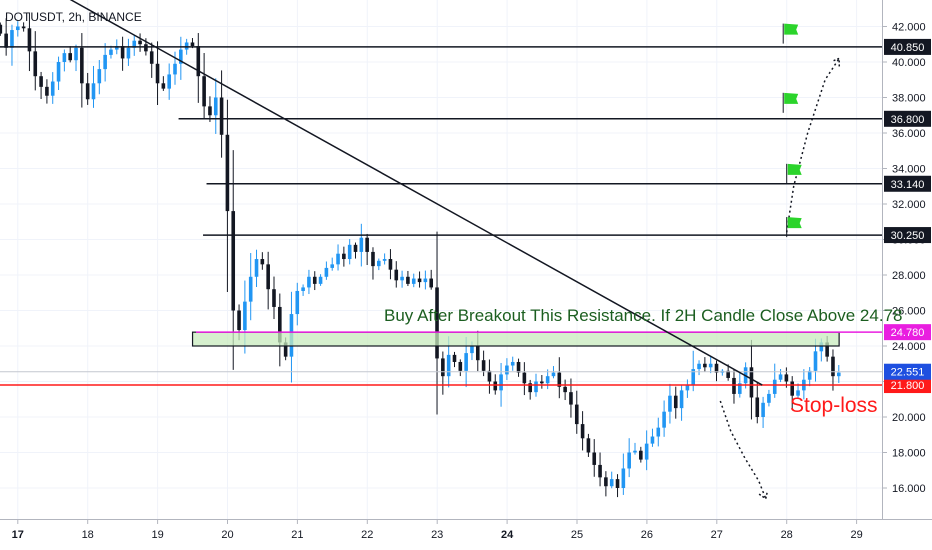 The width and height of the screenshot is (932, 550). Describe the element at coordinates (367, 535) in the screenshot. I see `x-tick-label: 22` at that location.